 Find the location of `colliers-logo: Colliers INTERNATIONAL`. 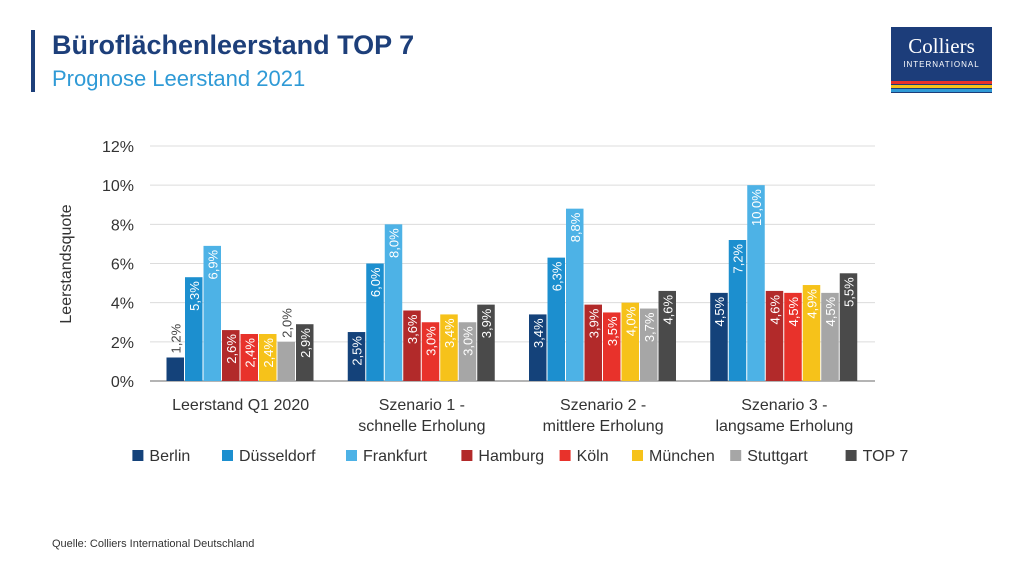

colliers-logo: Colliers INTERNATIONAL is located at coordinates (941, 60).